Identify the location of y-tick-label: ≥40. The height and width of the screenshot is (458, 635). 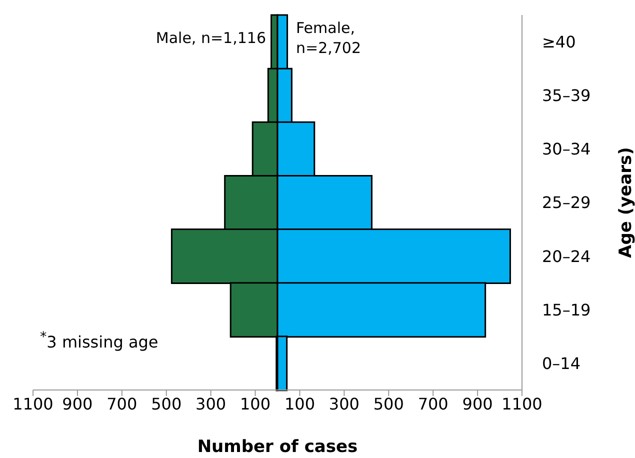
(559, 42).